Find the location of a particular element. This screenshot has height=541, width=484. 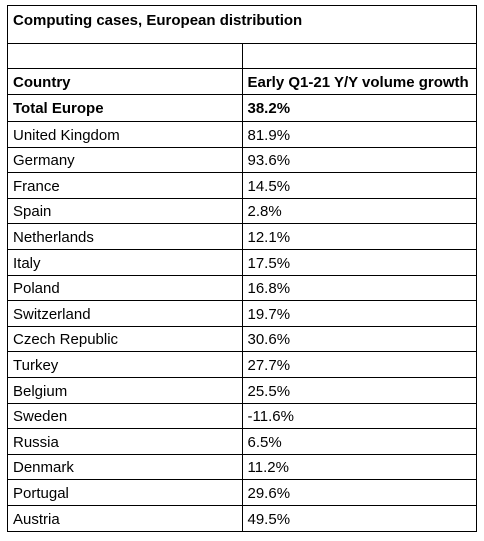

growth-cell: 16.8% is located at coordinates (359, 288).